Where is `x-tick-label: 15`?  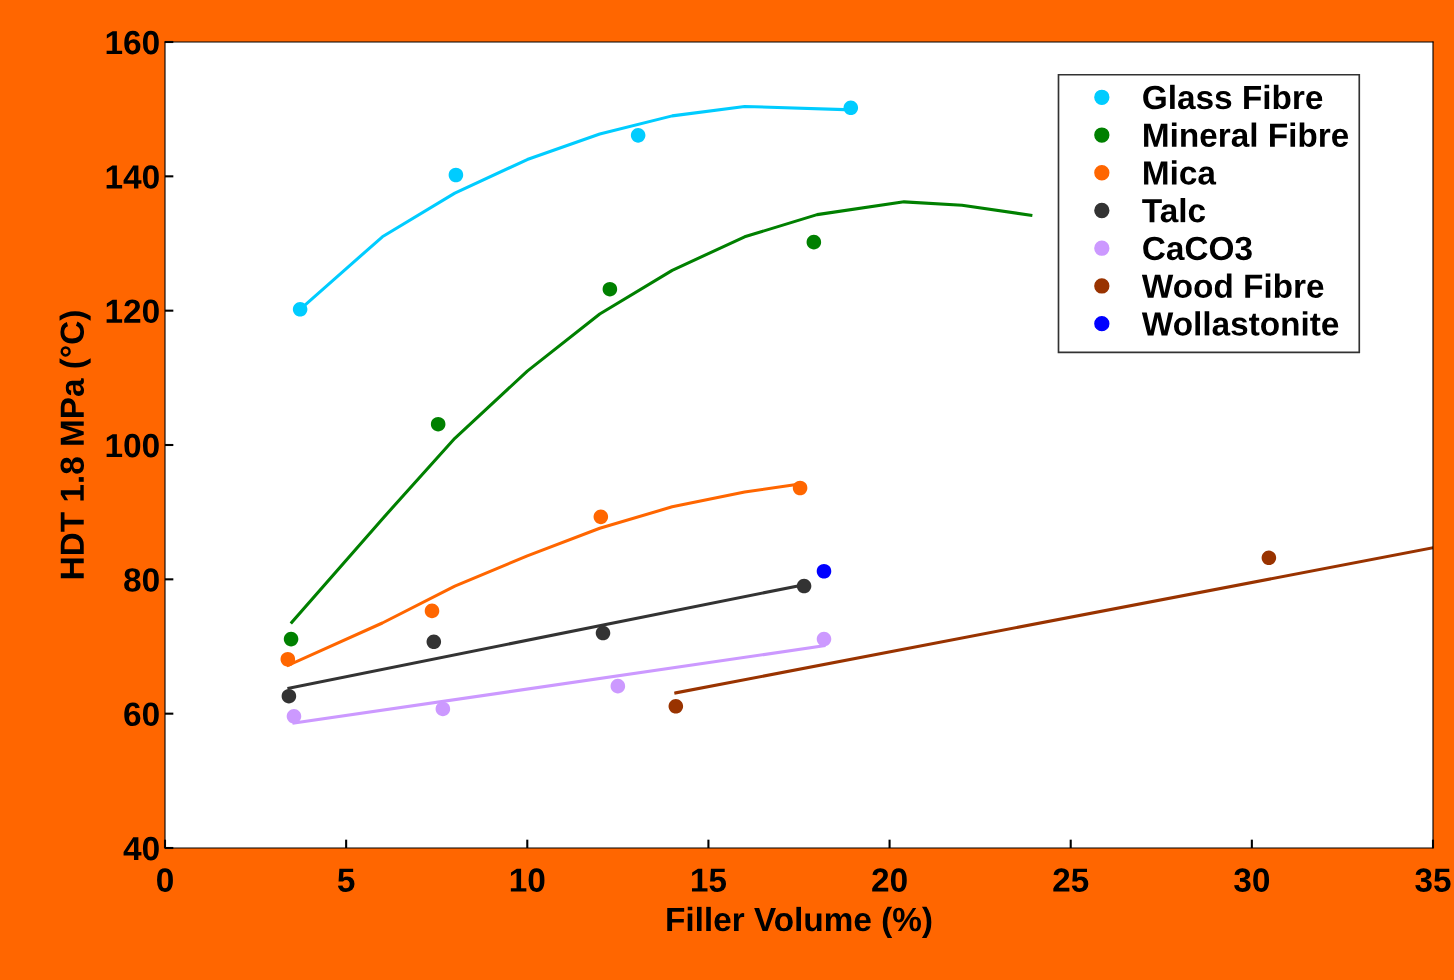 x-tick-label: 15 is located at coordinates (709, 880).